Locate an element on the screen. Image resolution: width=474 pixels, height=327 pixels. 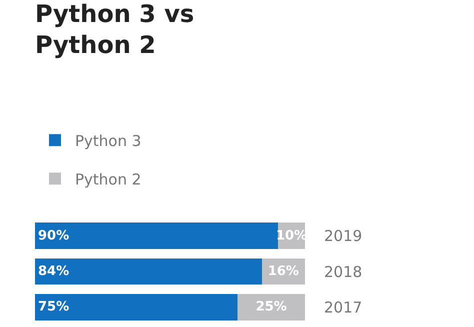
data-label: 75% is located at coordinates (54, 307).